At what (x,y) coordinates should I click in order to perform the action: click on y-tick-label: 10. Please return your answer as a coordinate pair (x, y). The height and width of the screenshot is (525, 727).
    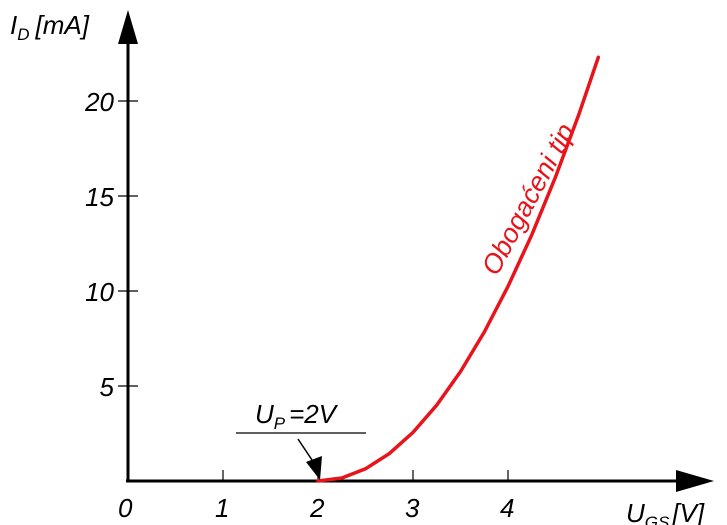
    Looking at the image, I should click on (99, 292).